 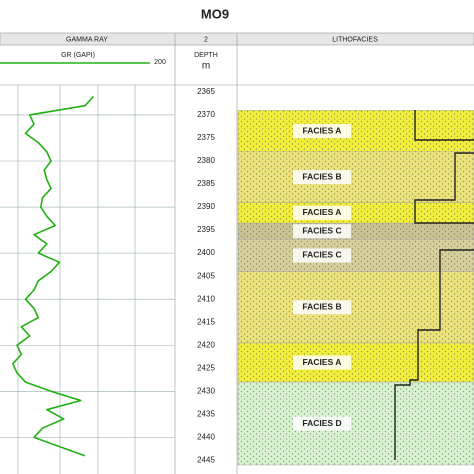 What do you see at coordinates (206, 321) in the screenshot?
I see `depth-tick-label: 2415` at bounding box center [206, 321].